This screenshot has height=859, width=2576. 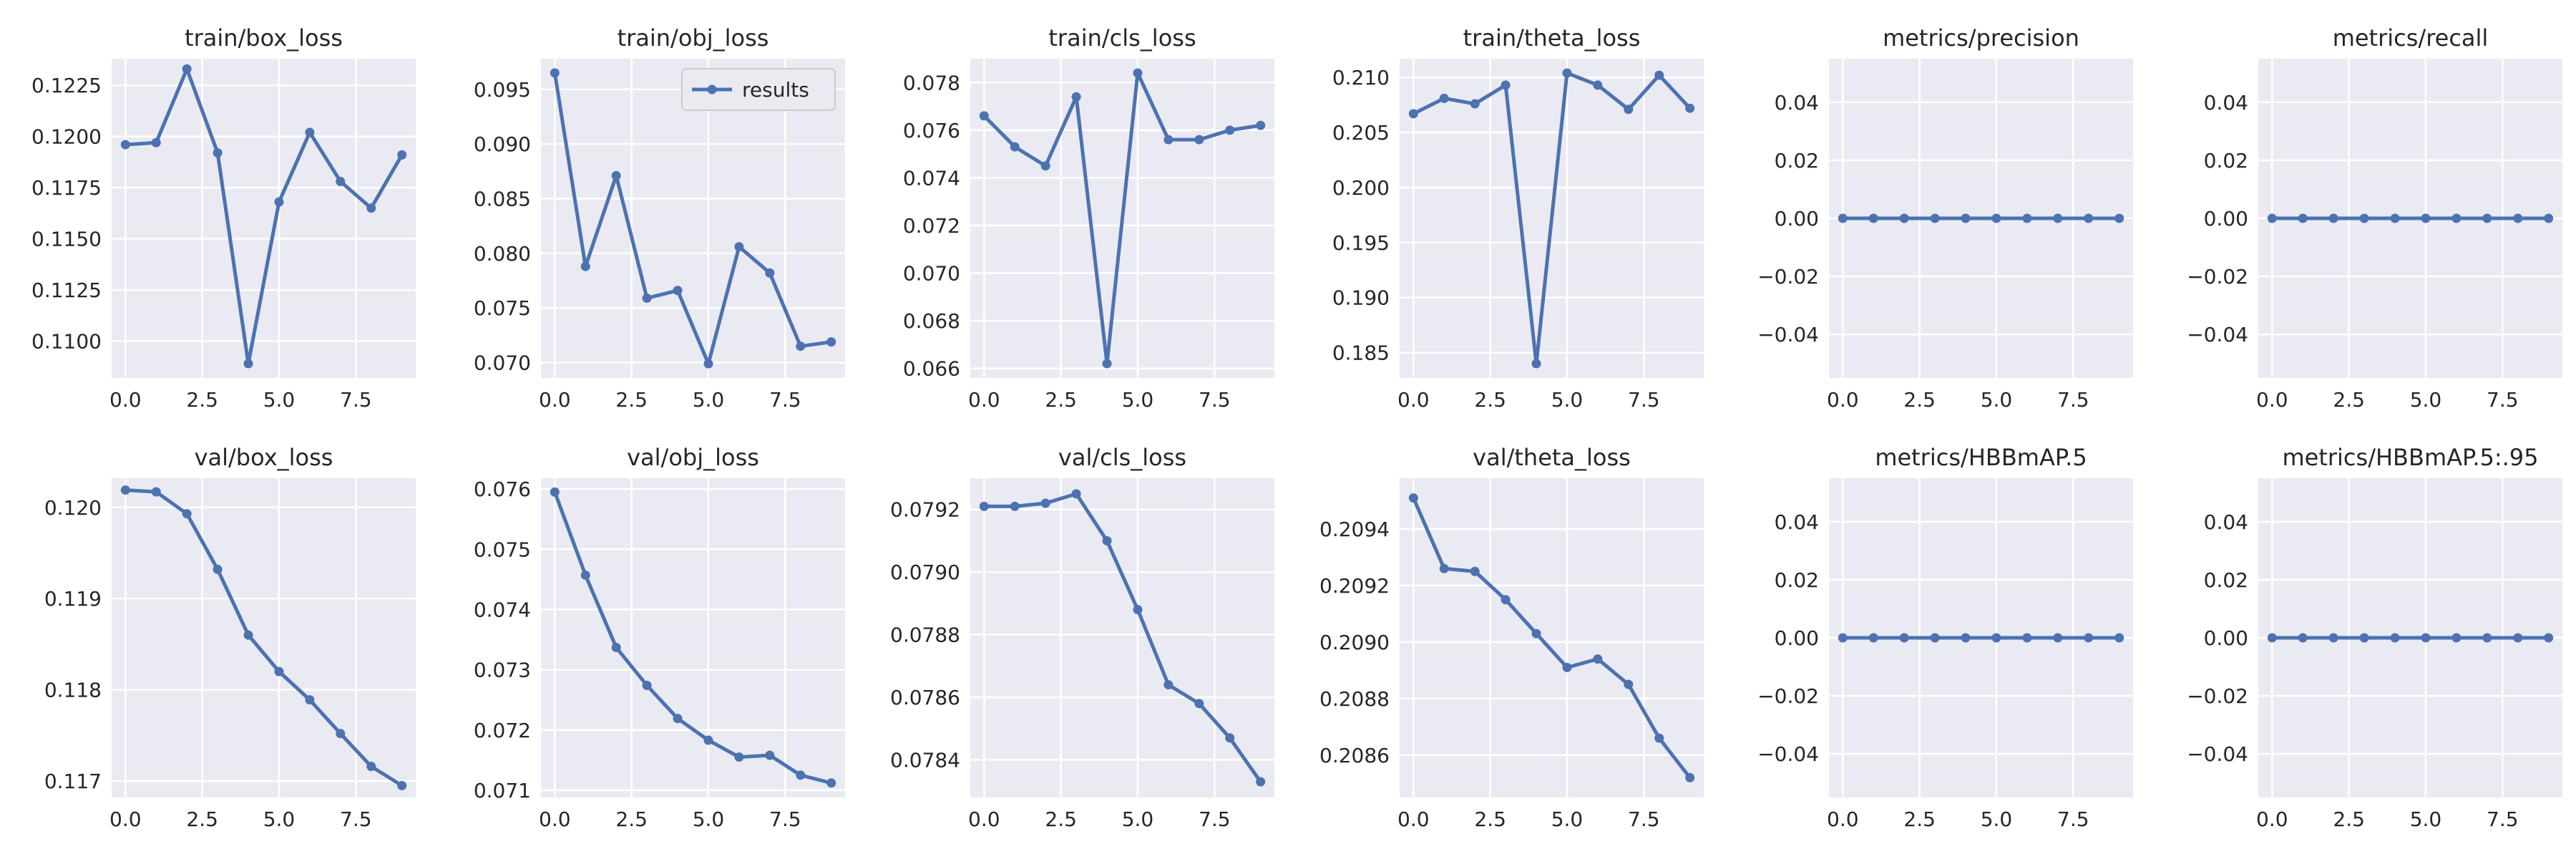 I want to click on legend-box, so click(x=758, y=89).